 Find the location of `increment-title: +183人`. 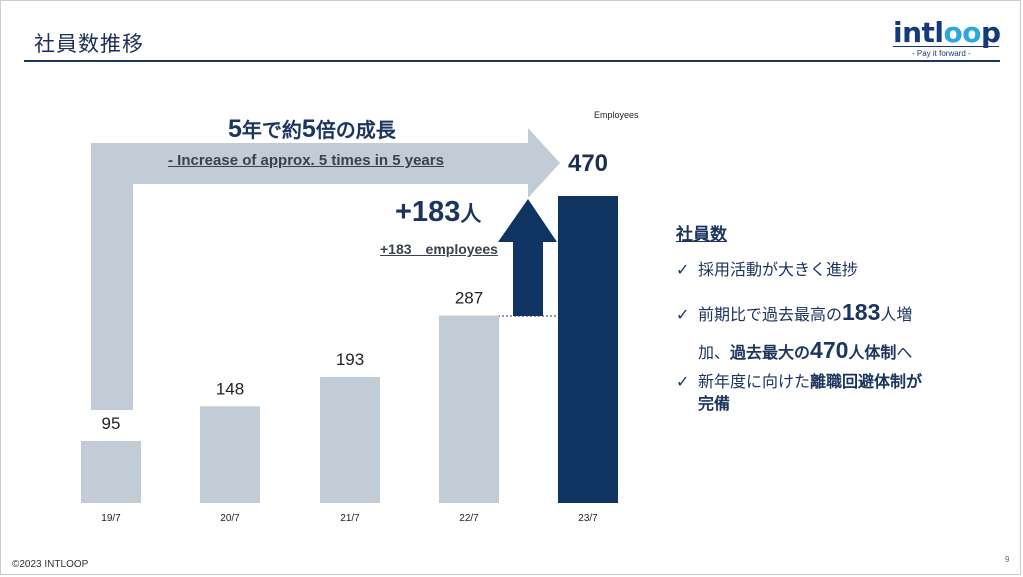

increment-title: +183人 is located at coordinates (438, 212).